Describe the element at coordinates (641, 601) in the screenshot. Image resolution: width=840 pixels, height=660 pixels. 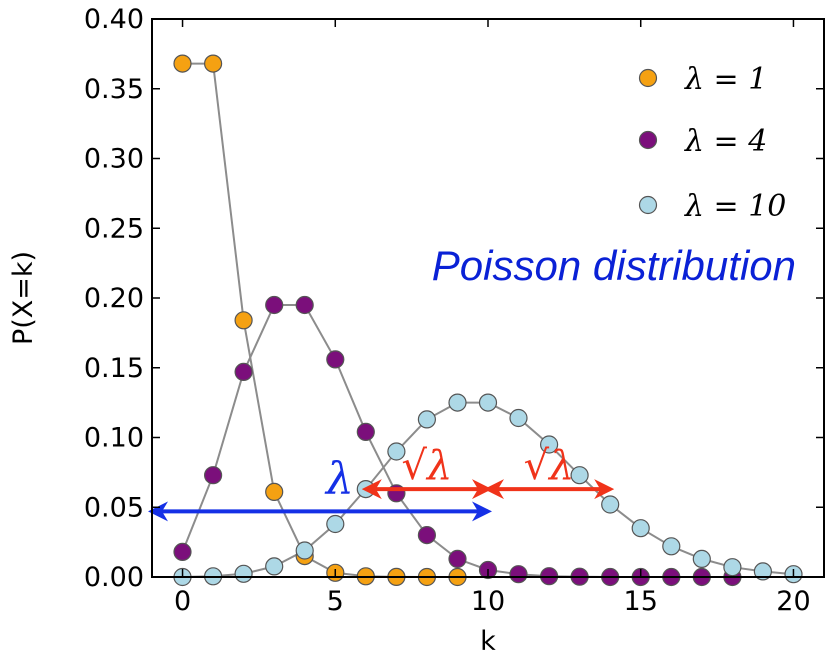
I see `x-tick-label: 15` at that location.